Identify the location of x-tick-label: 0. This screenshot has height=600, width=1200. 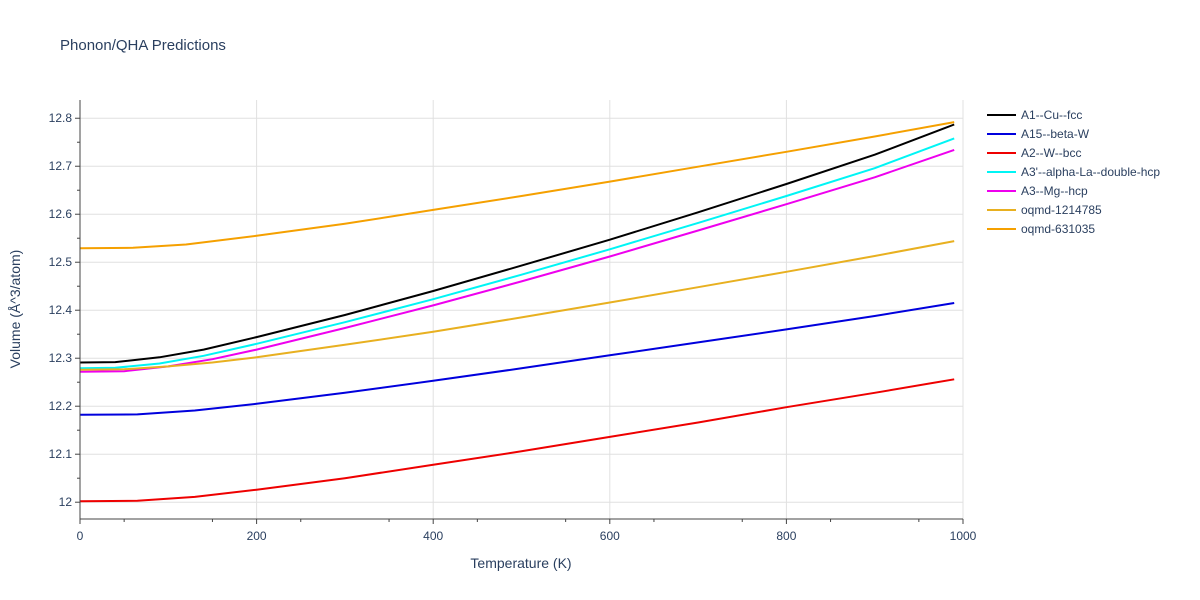
(80, 536).